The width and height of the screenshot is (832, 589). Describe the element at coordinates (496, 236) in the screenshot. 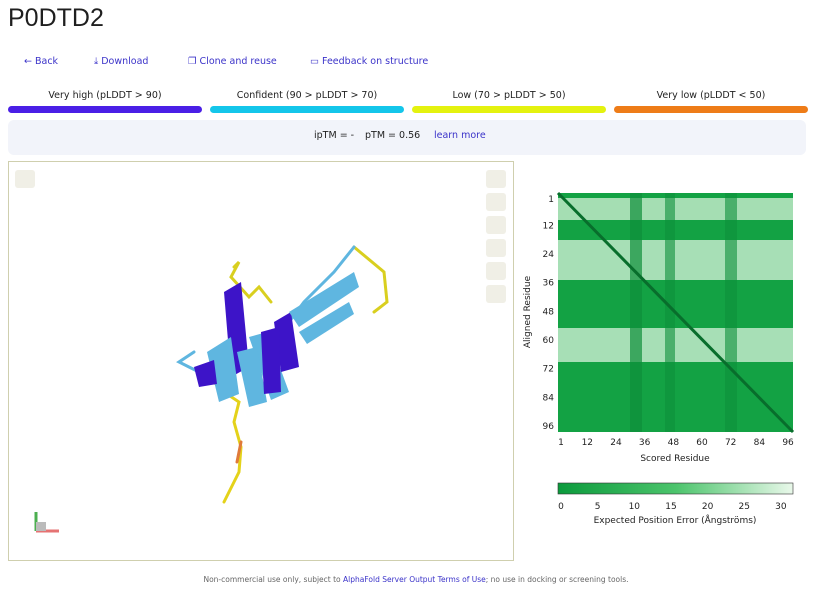

I see `viewer-tools` at that location.